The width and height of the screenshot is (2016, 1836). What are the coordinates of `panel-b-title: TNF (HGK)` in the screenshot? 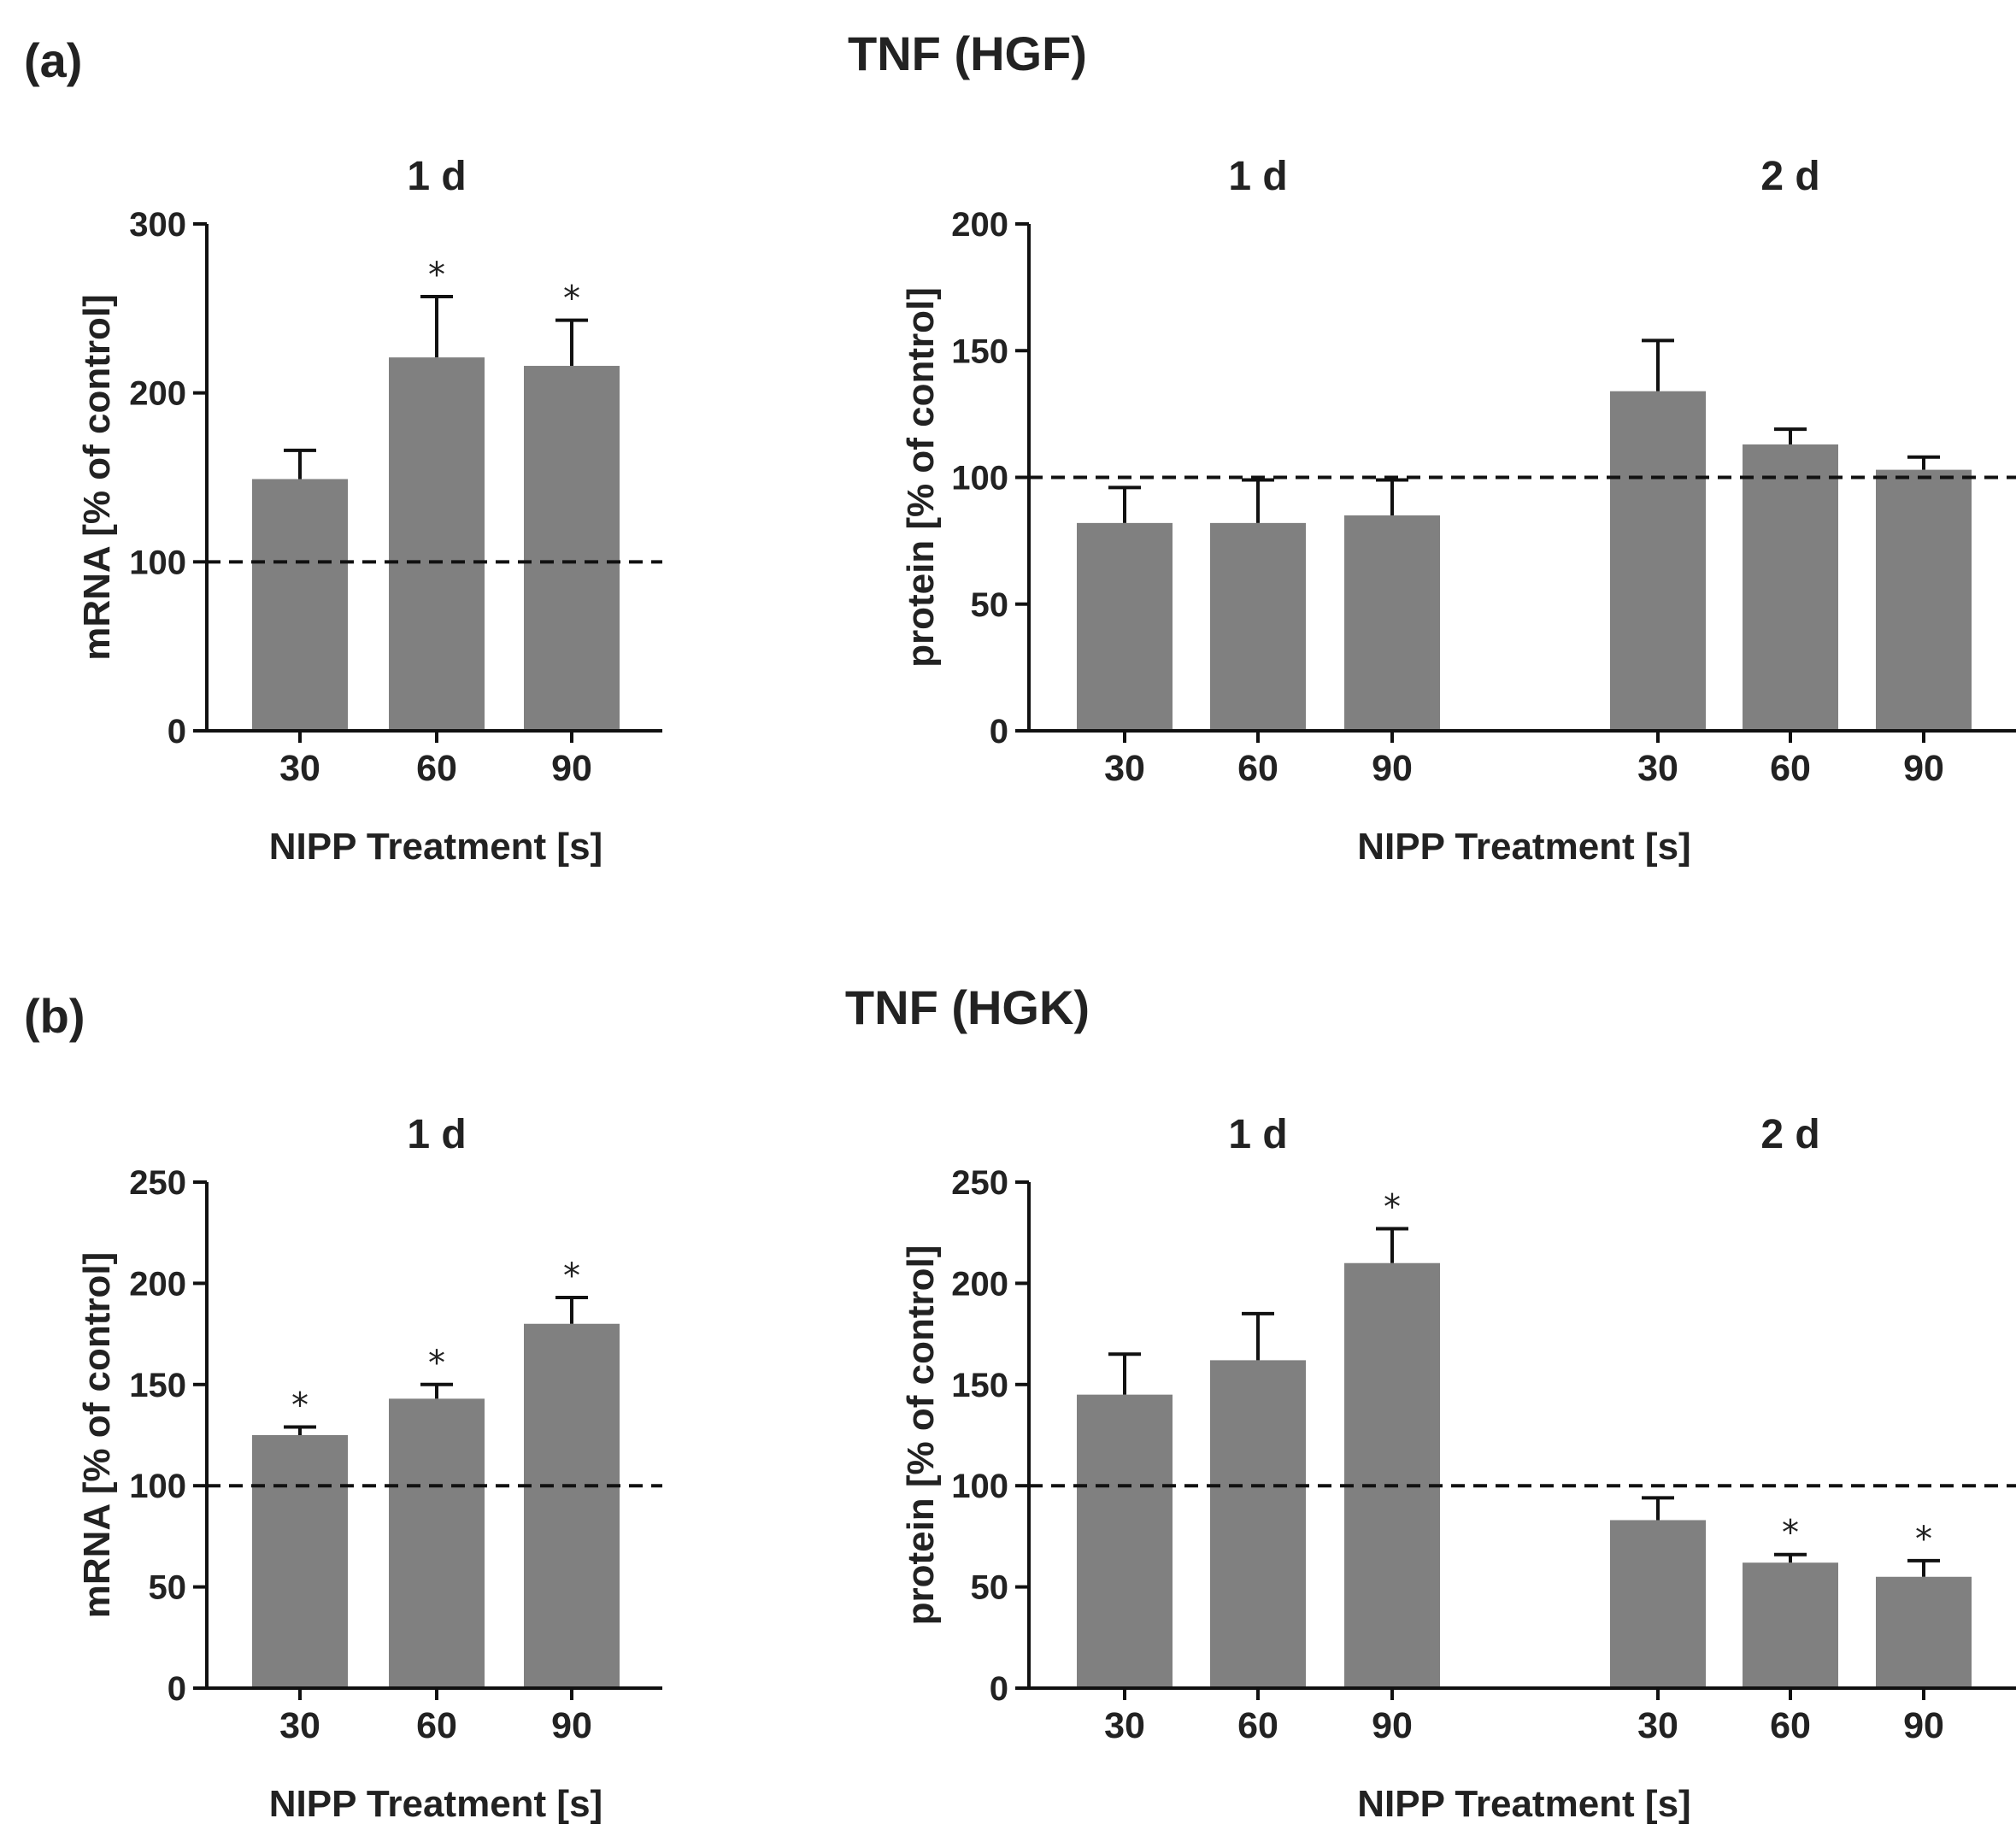 It's located at (967, 1007).